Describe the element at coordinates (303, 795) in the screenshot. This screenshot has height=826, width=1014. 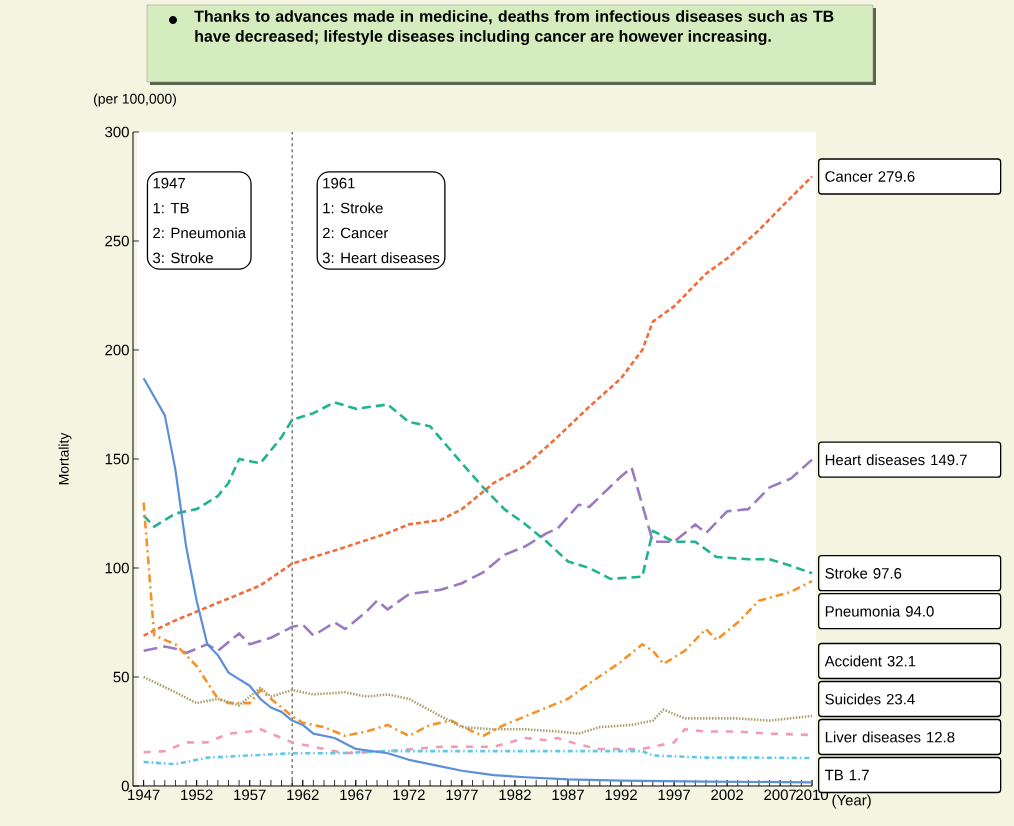
I see `x-tick-label: 1962` at that location.